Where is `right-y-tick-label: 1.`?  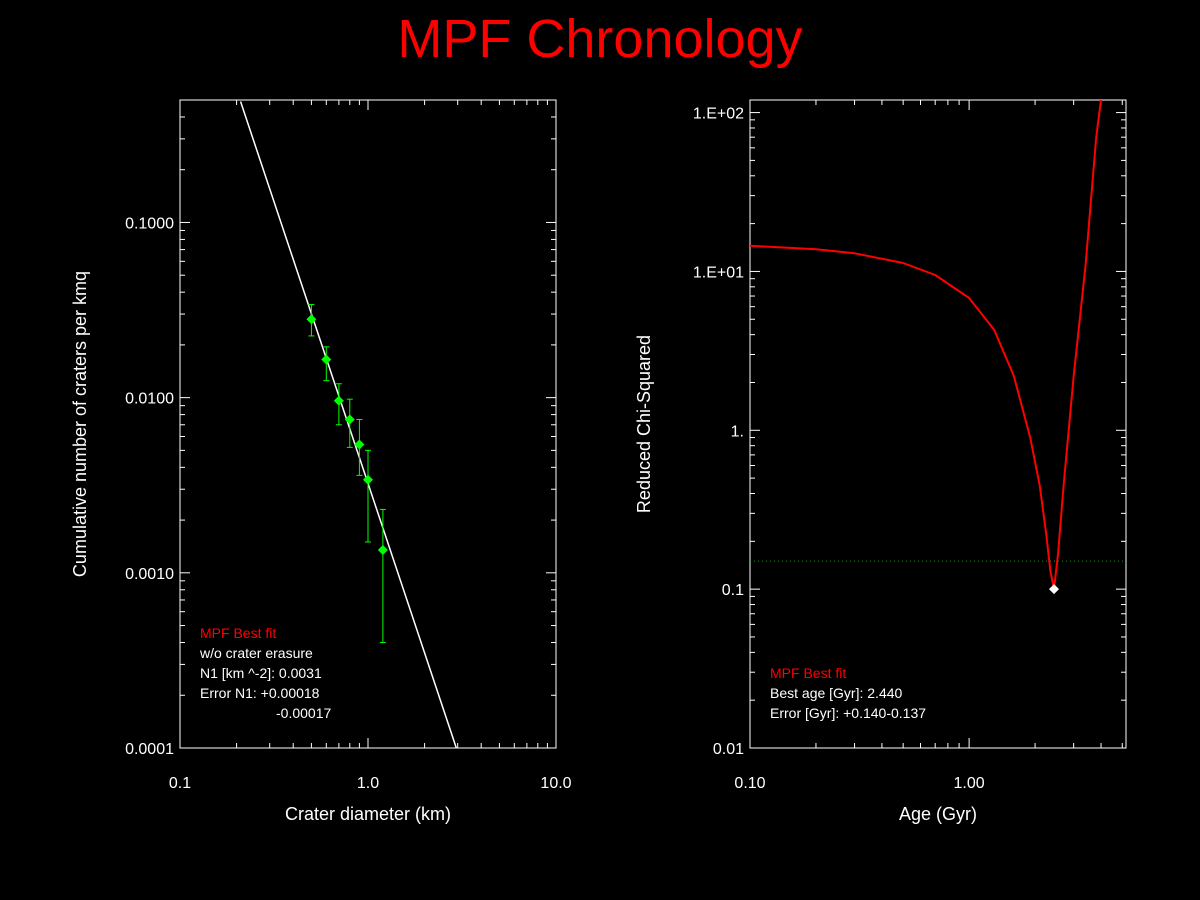 right-y-tick-label: 1. is located at coordinates (737, 431).